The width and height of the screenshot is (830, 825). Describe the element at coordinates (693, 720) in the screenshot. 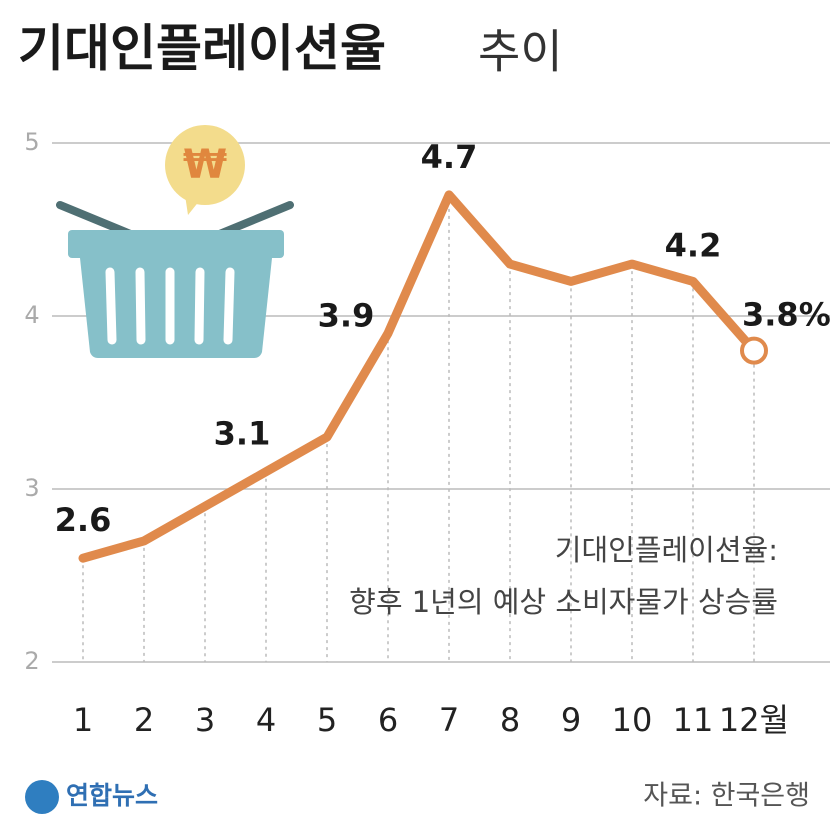

I see `x-tick-label: 11` at that location.